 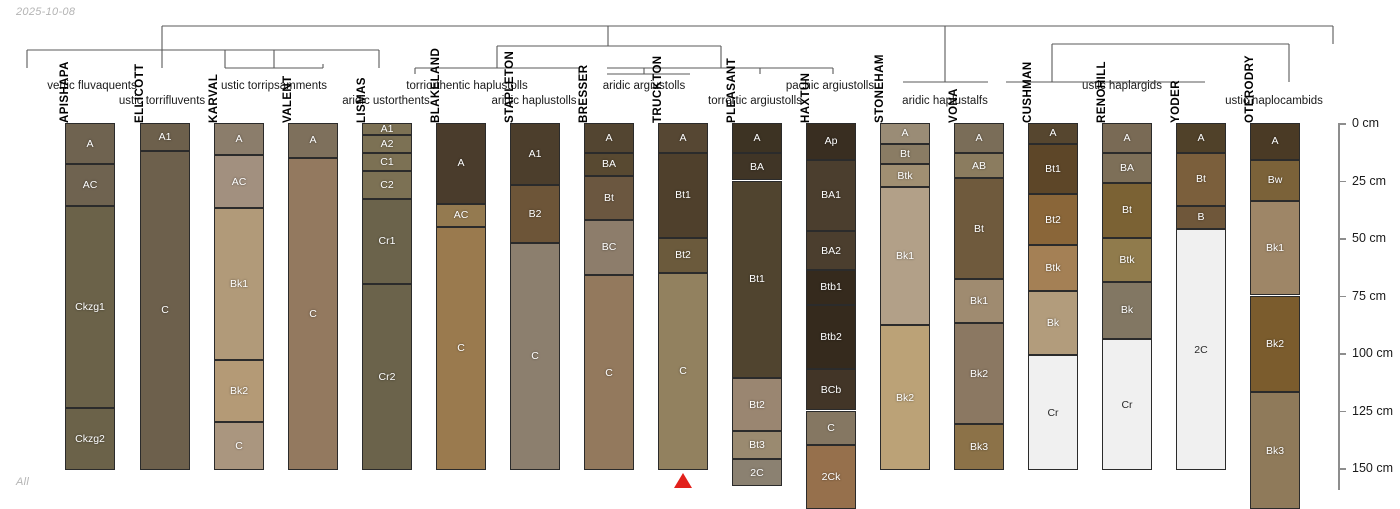 I want to click on soil-horizon: Btb2, so click(x=831, y=337).